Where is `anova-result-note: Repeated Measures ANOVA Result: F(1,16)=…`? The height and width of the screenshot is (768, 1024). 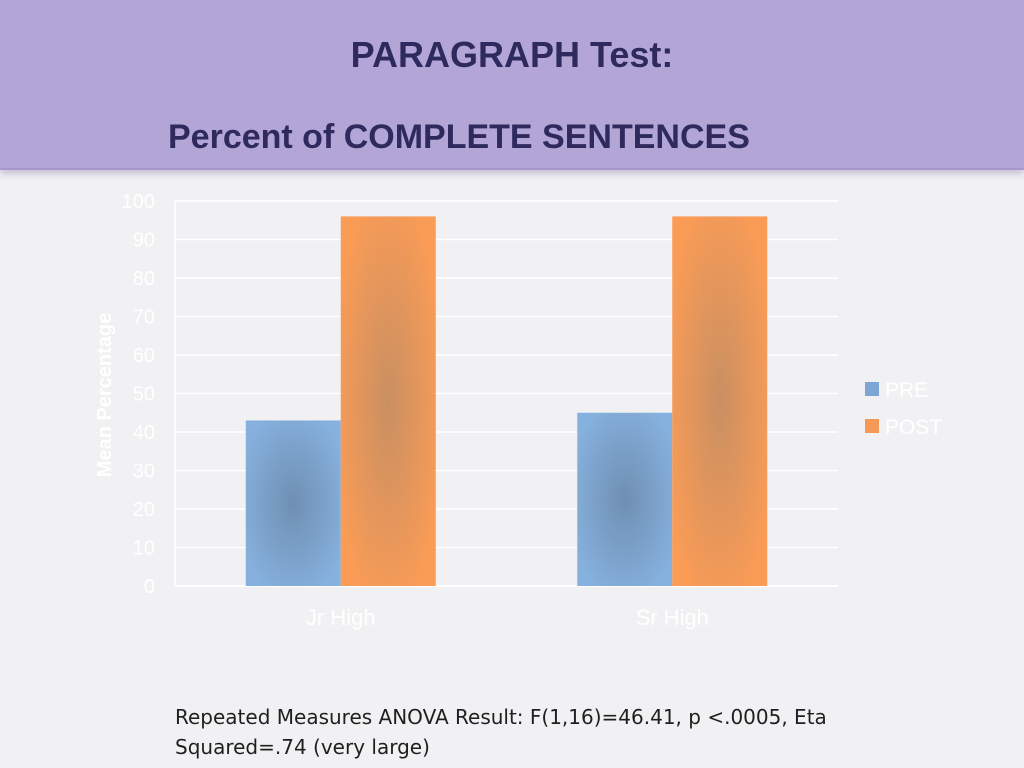 anova-result-note: Repeated Measures ANOVA Result: F(1,16)=… is located at coordinates (525, 732).